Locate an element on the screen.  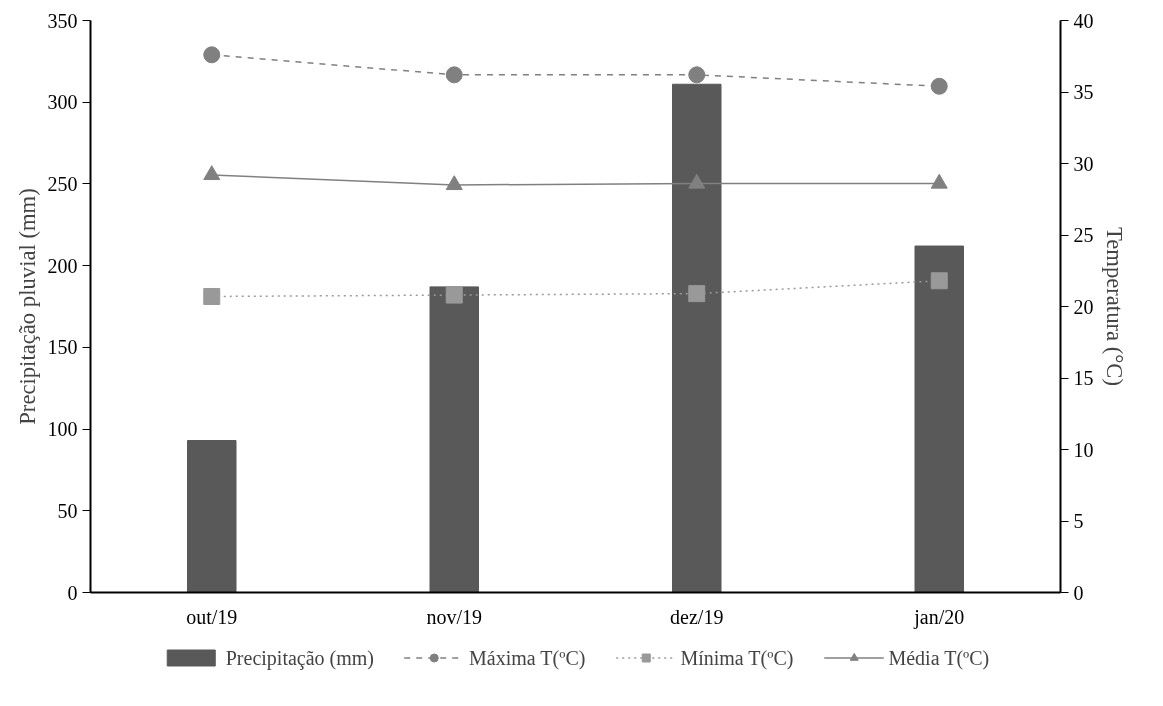
x-tick-label: nov/19 is located at coordinates (454, 616).